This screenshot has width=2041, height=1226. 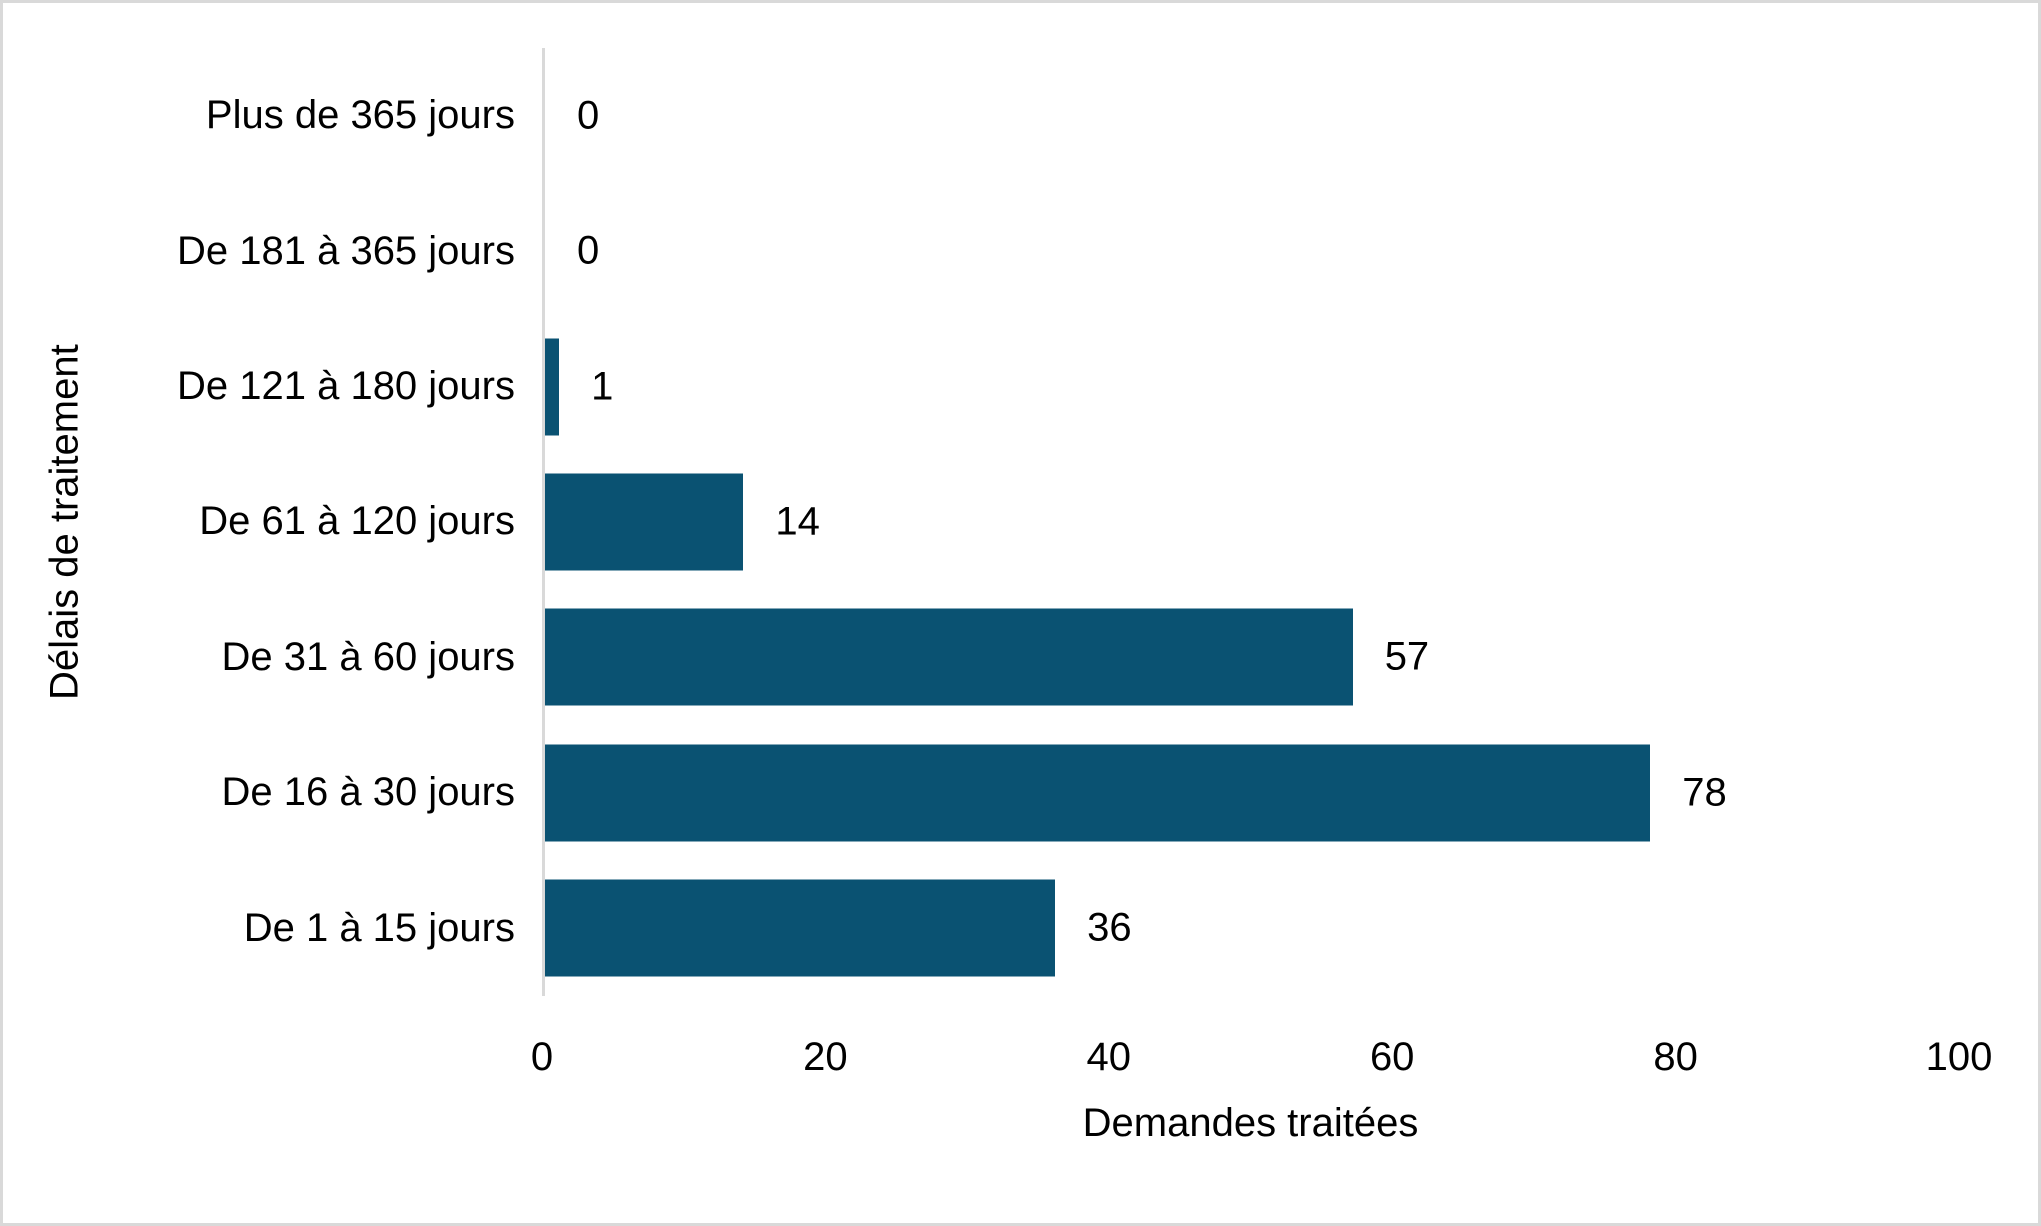 What do you see at coordinates (1109, 927) in the screenshot?
I see `value-label: 36` at bounding box center [1109, 927].